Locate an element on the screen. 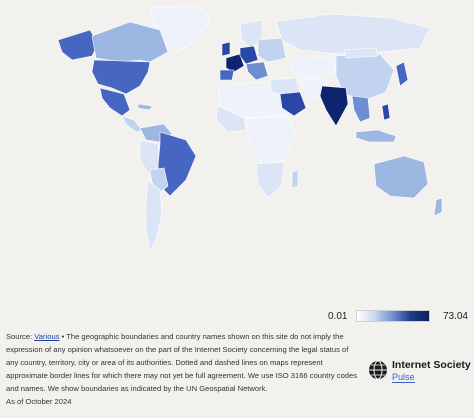  region-russia is located at coordinates (353, 34).